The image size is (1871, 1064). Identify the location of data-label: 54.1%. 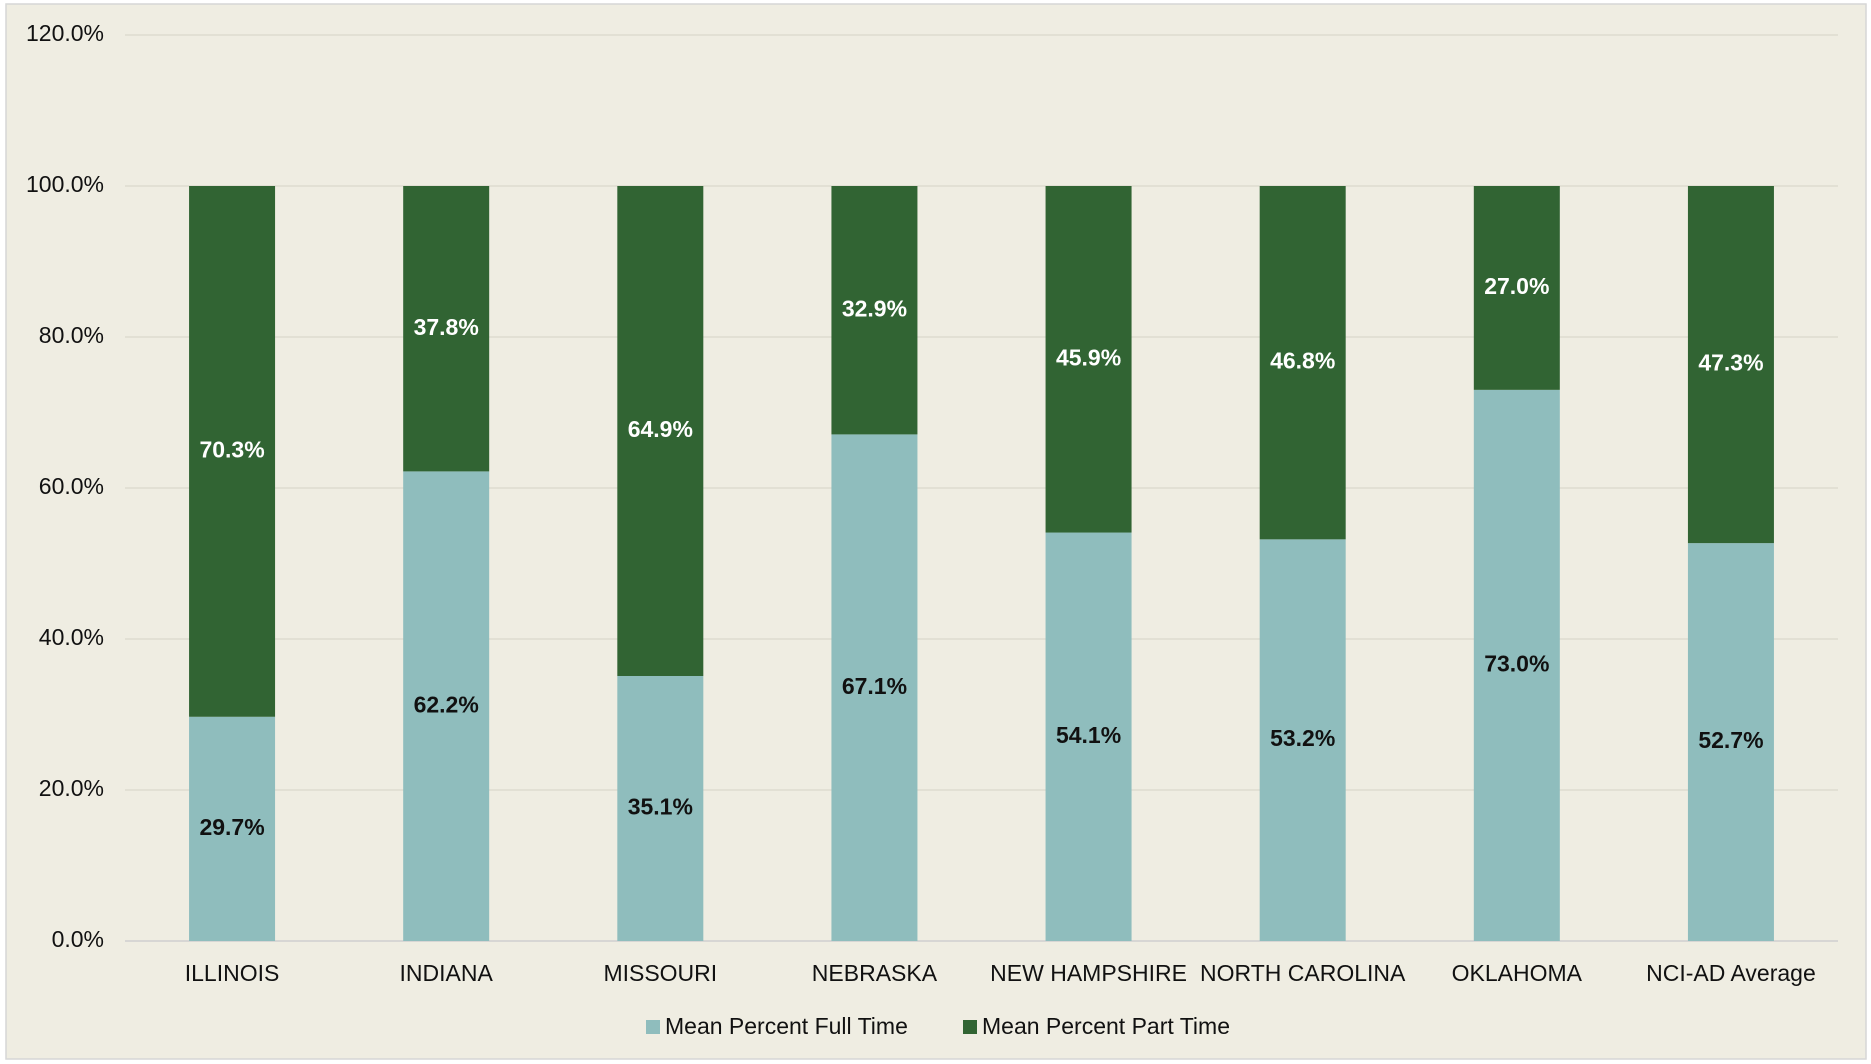
(1088, 735).